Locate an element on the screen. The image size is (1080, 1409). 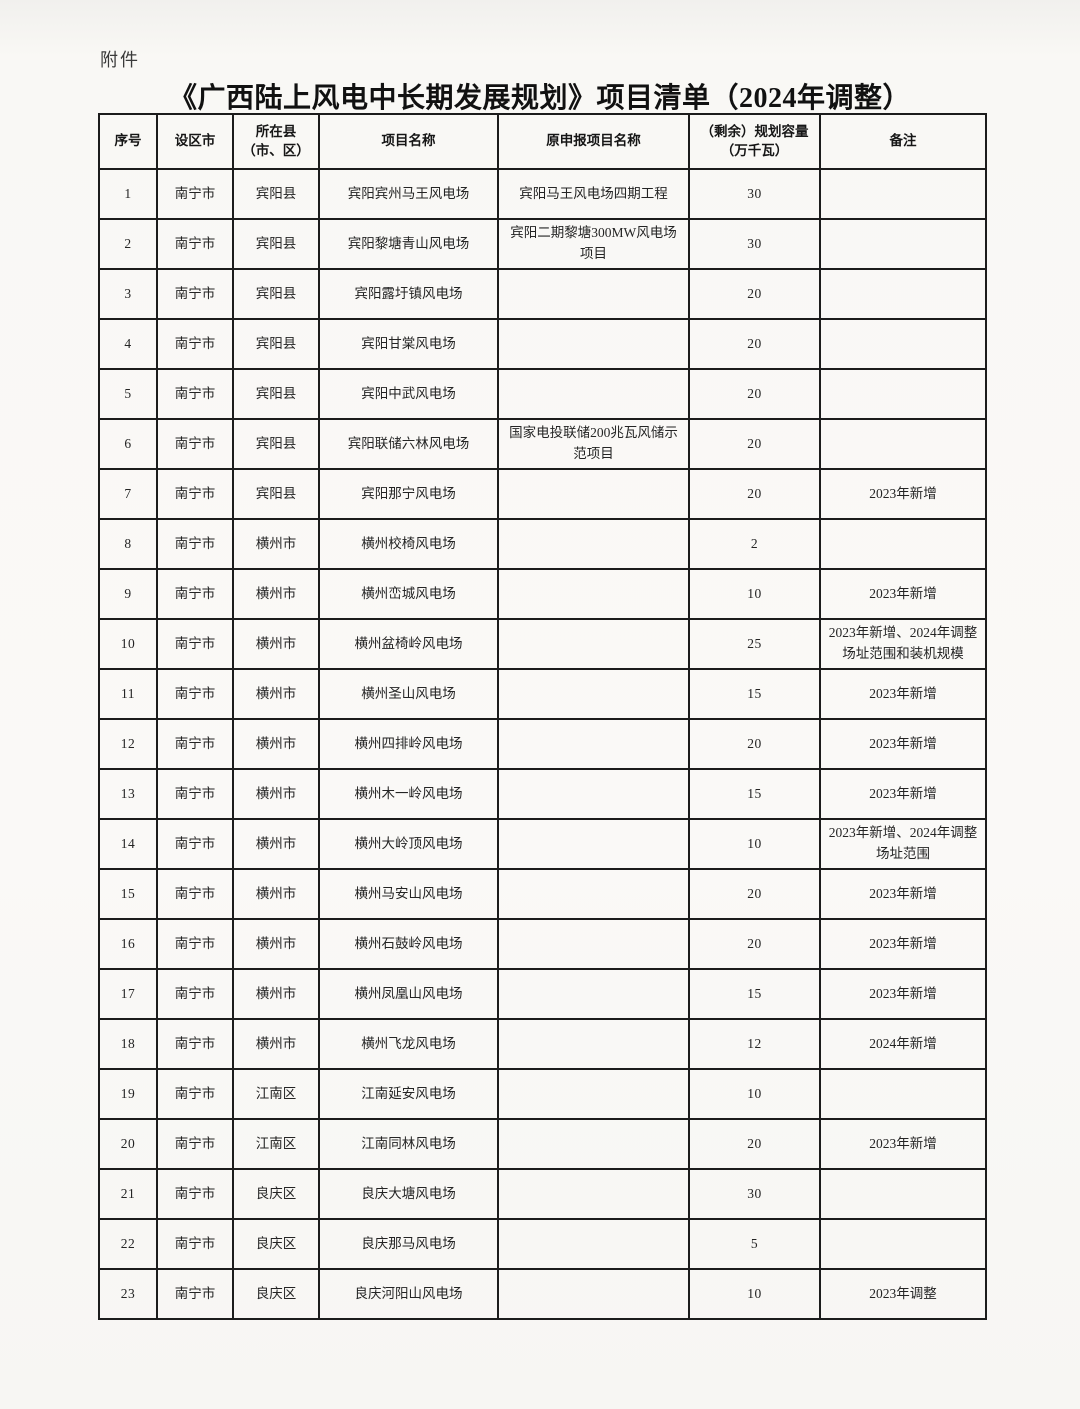
table-row: 1 南宁市 宾阳县 宾阳宾州马王风电场 宾阳马王风电场四期工程 30 is located at coordinates (542, 194).